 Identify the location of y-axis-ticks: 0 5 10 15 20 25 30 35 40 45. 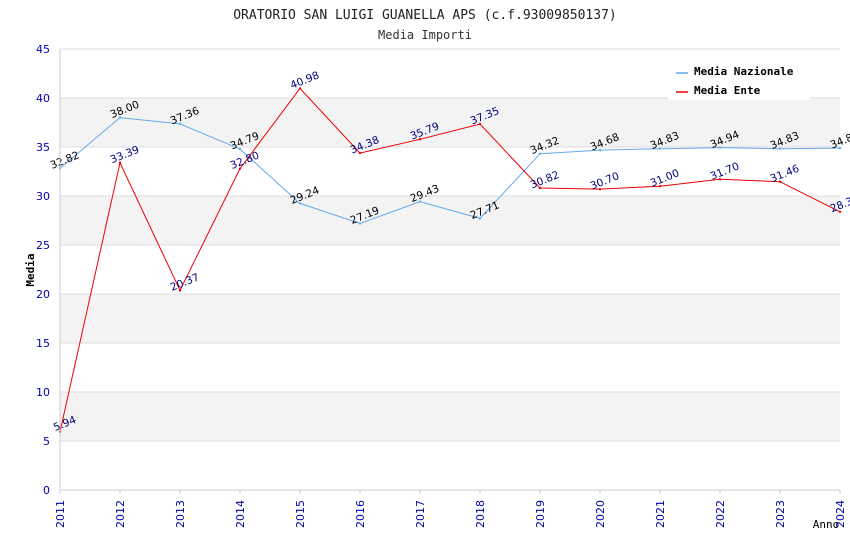
(43, 270).